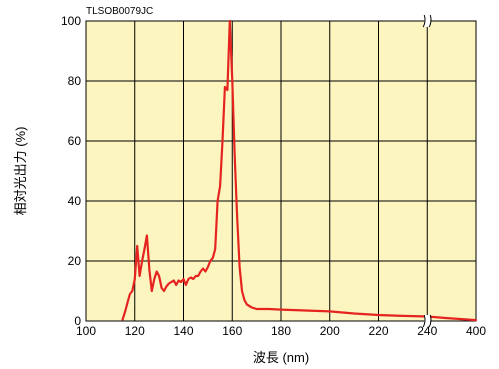  What do you see at coordinates (20, 171) in the screenshot?
I see `y-axis-label: 相対光出力 (%)` at bounding box center [20, 171].